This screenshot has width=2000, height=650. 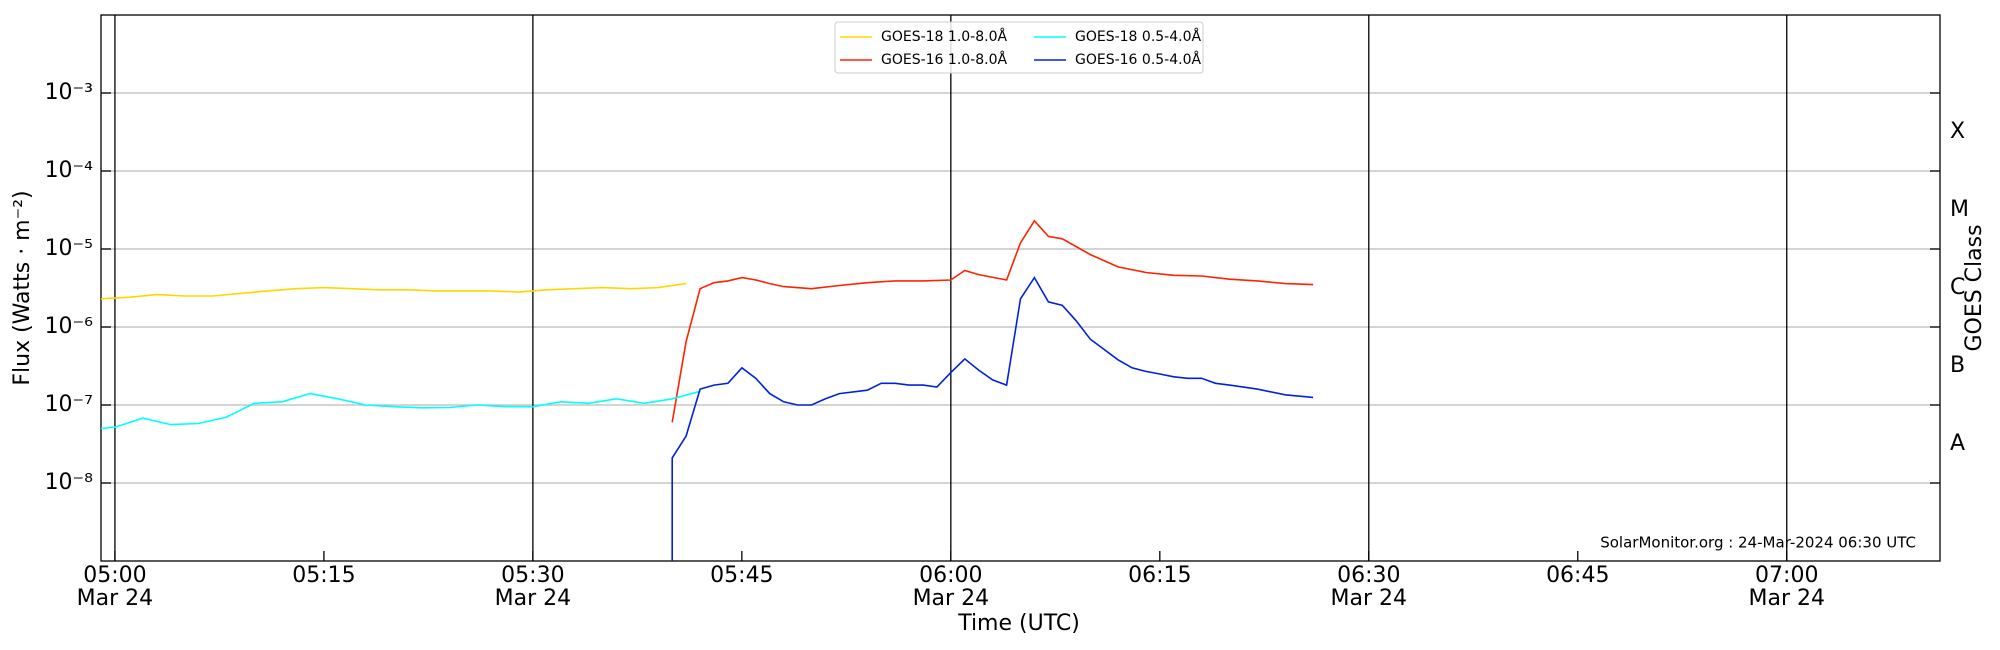 I want to click on x-tick-label: 06:15, so click(x=1159, y=575).